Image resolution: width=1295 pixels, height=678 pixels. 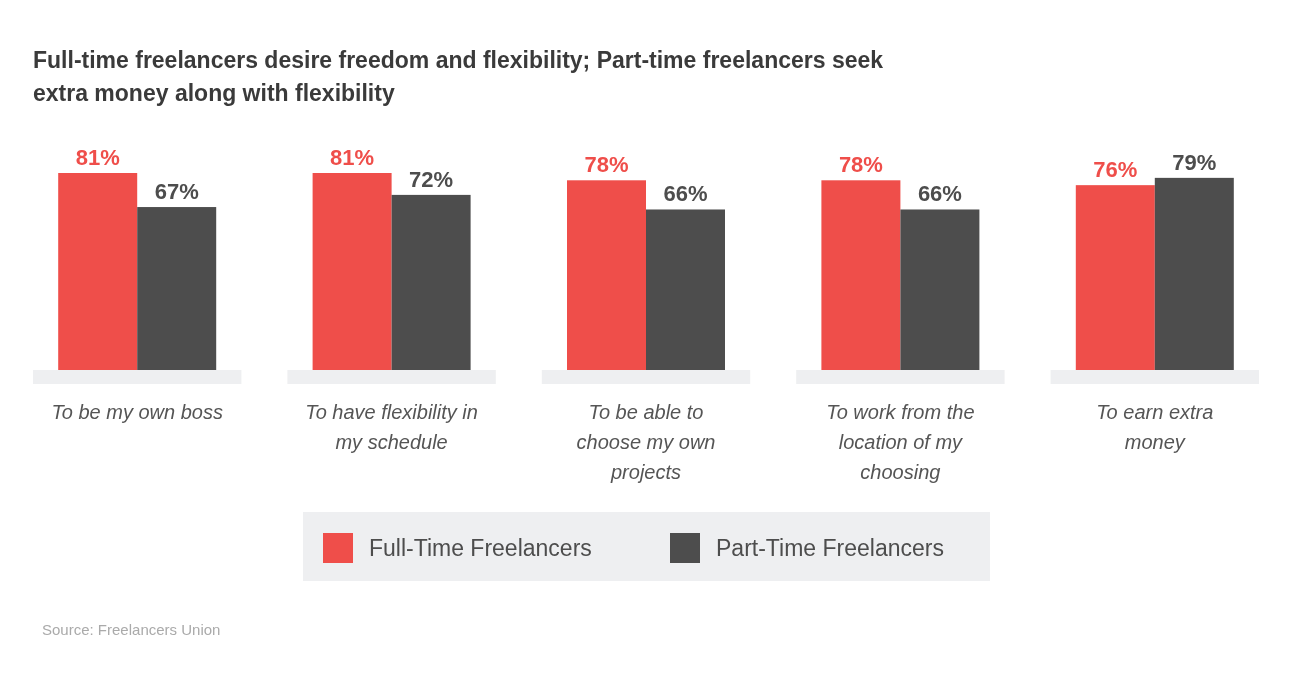 What do you see at coordinates (830, 548) in the screenshot?
I see `legend-label: Part-Time Freelancers` at bounding box center [830, 548].